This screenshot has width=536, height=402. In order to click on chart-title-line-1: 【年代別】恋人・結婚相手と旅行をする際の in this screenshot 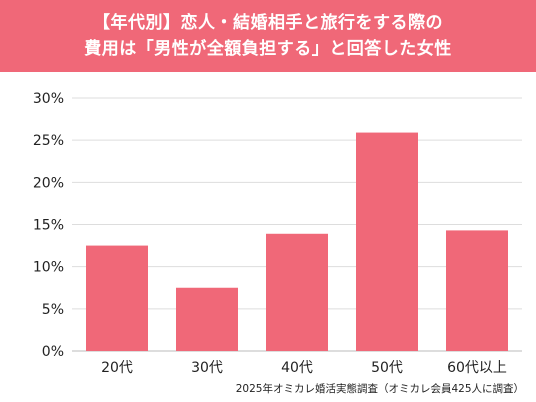, I will do `click(268, 23)`.